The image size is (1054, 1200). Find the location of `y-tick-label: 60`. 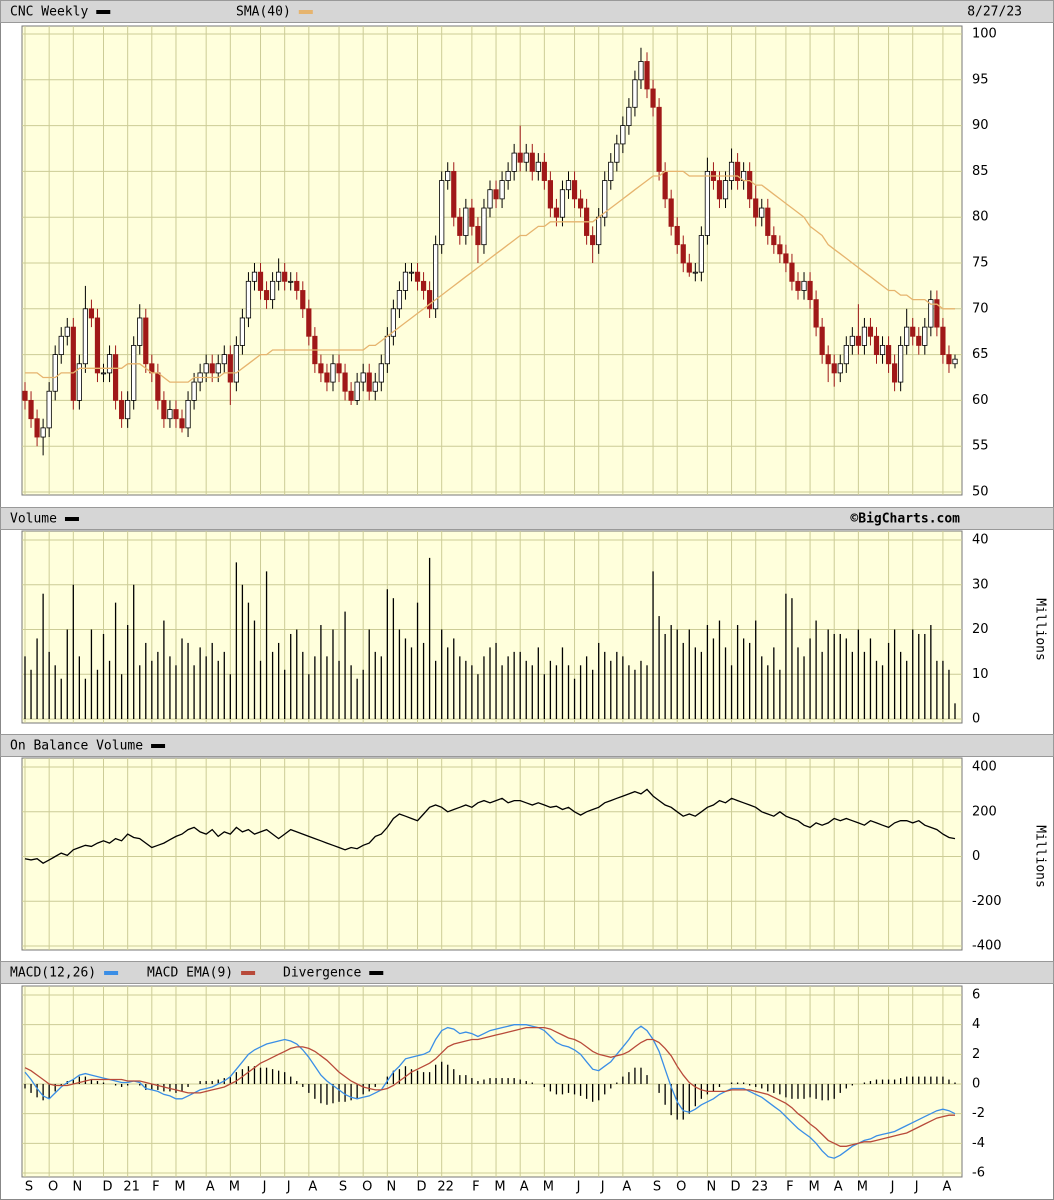

y-tick-label: 60 is located at coordinates (980, 400).